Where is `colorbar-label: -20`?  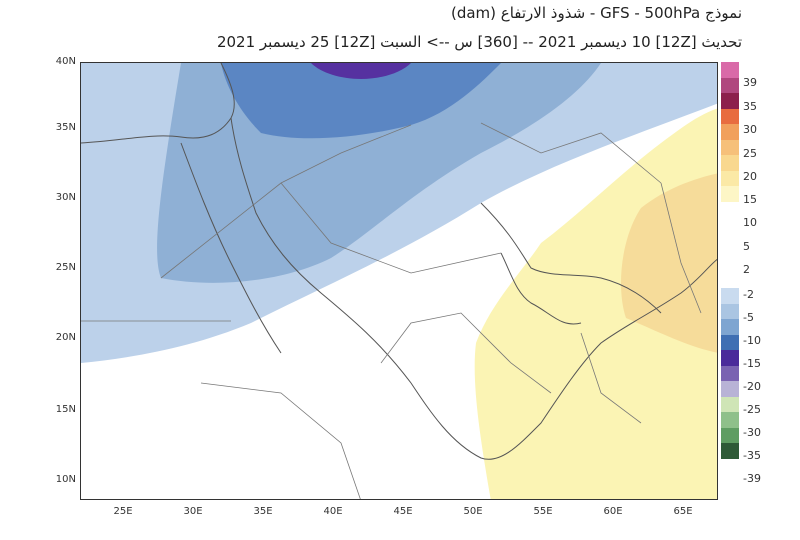
colorbar-label: -20 is located at coordinates (752, 386).